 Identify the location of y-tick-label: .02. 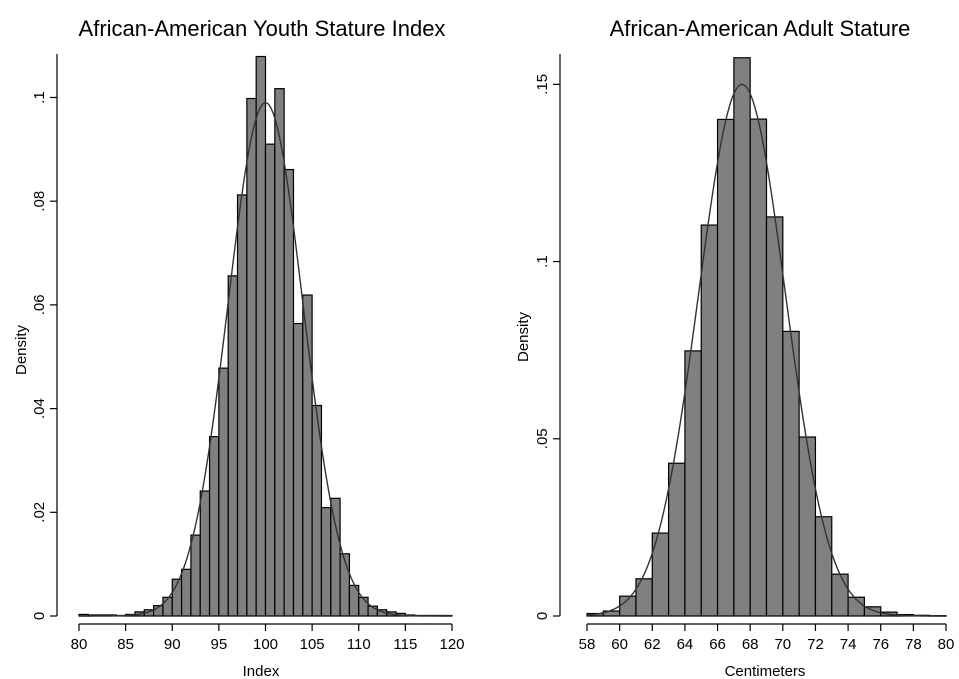
(39, 512).